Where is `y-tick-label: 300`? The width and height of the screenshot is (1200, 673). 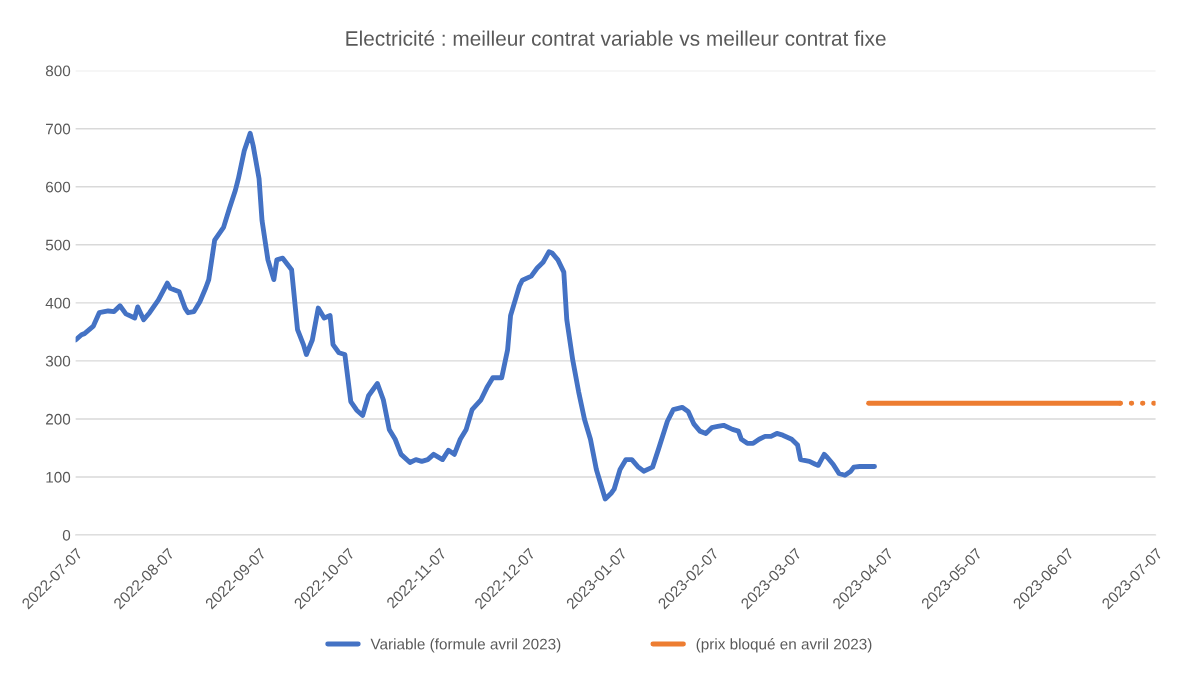 y-tick-label: 300 is located at coordinates (58, 361).